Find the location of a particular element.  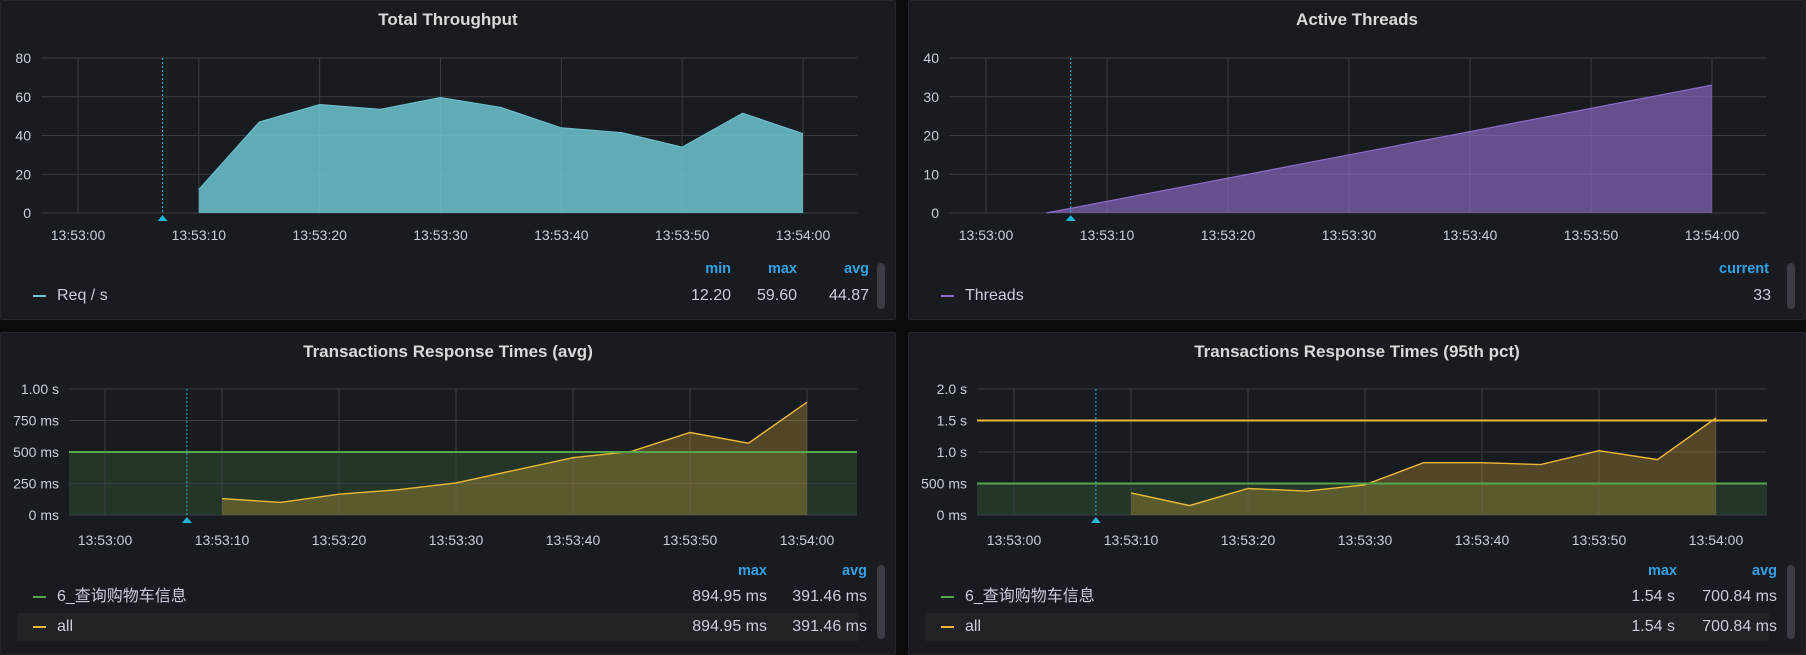

legend-current-value: 33 is located at coordinates (1762, 295).